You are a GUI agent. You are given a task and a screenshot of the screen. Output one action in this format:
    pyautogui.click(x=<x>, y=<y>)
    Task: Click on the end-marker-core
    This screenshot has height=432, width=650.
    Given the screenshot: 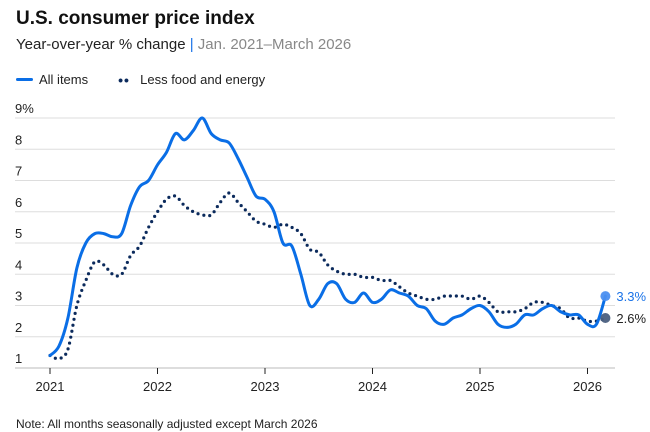 What is the action you would take?
    pyautogui.click(x=605, y=318)
    